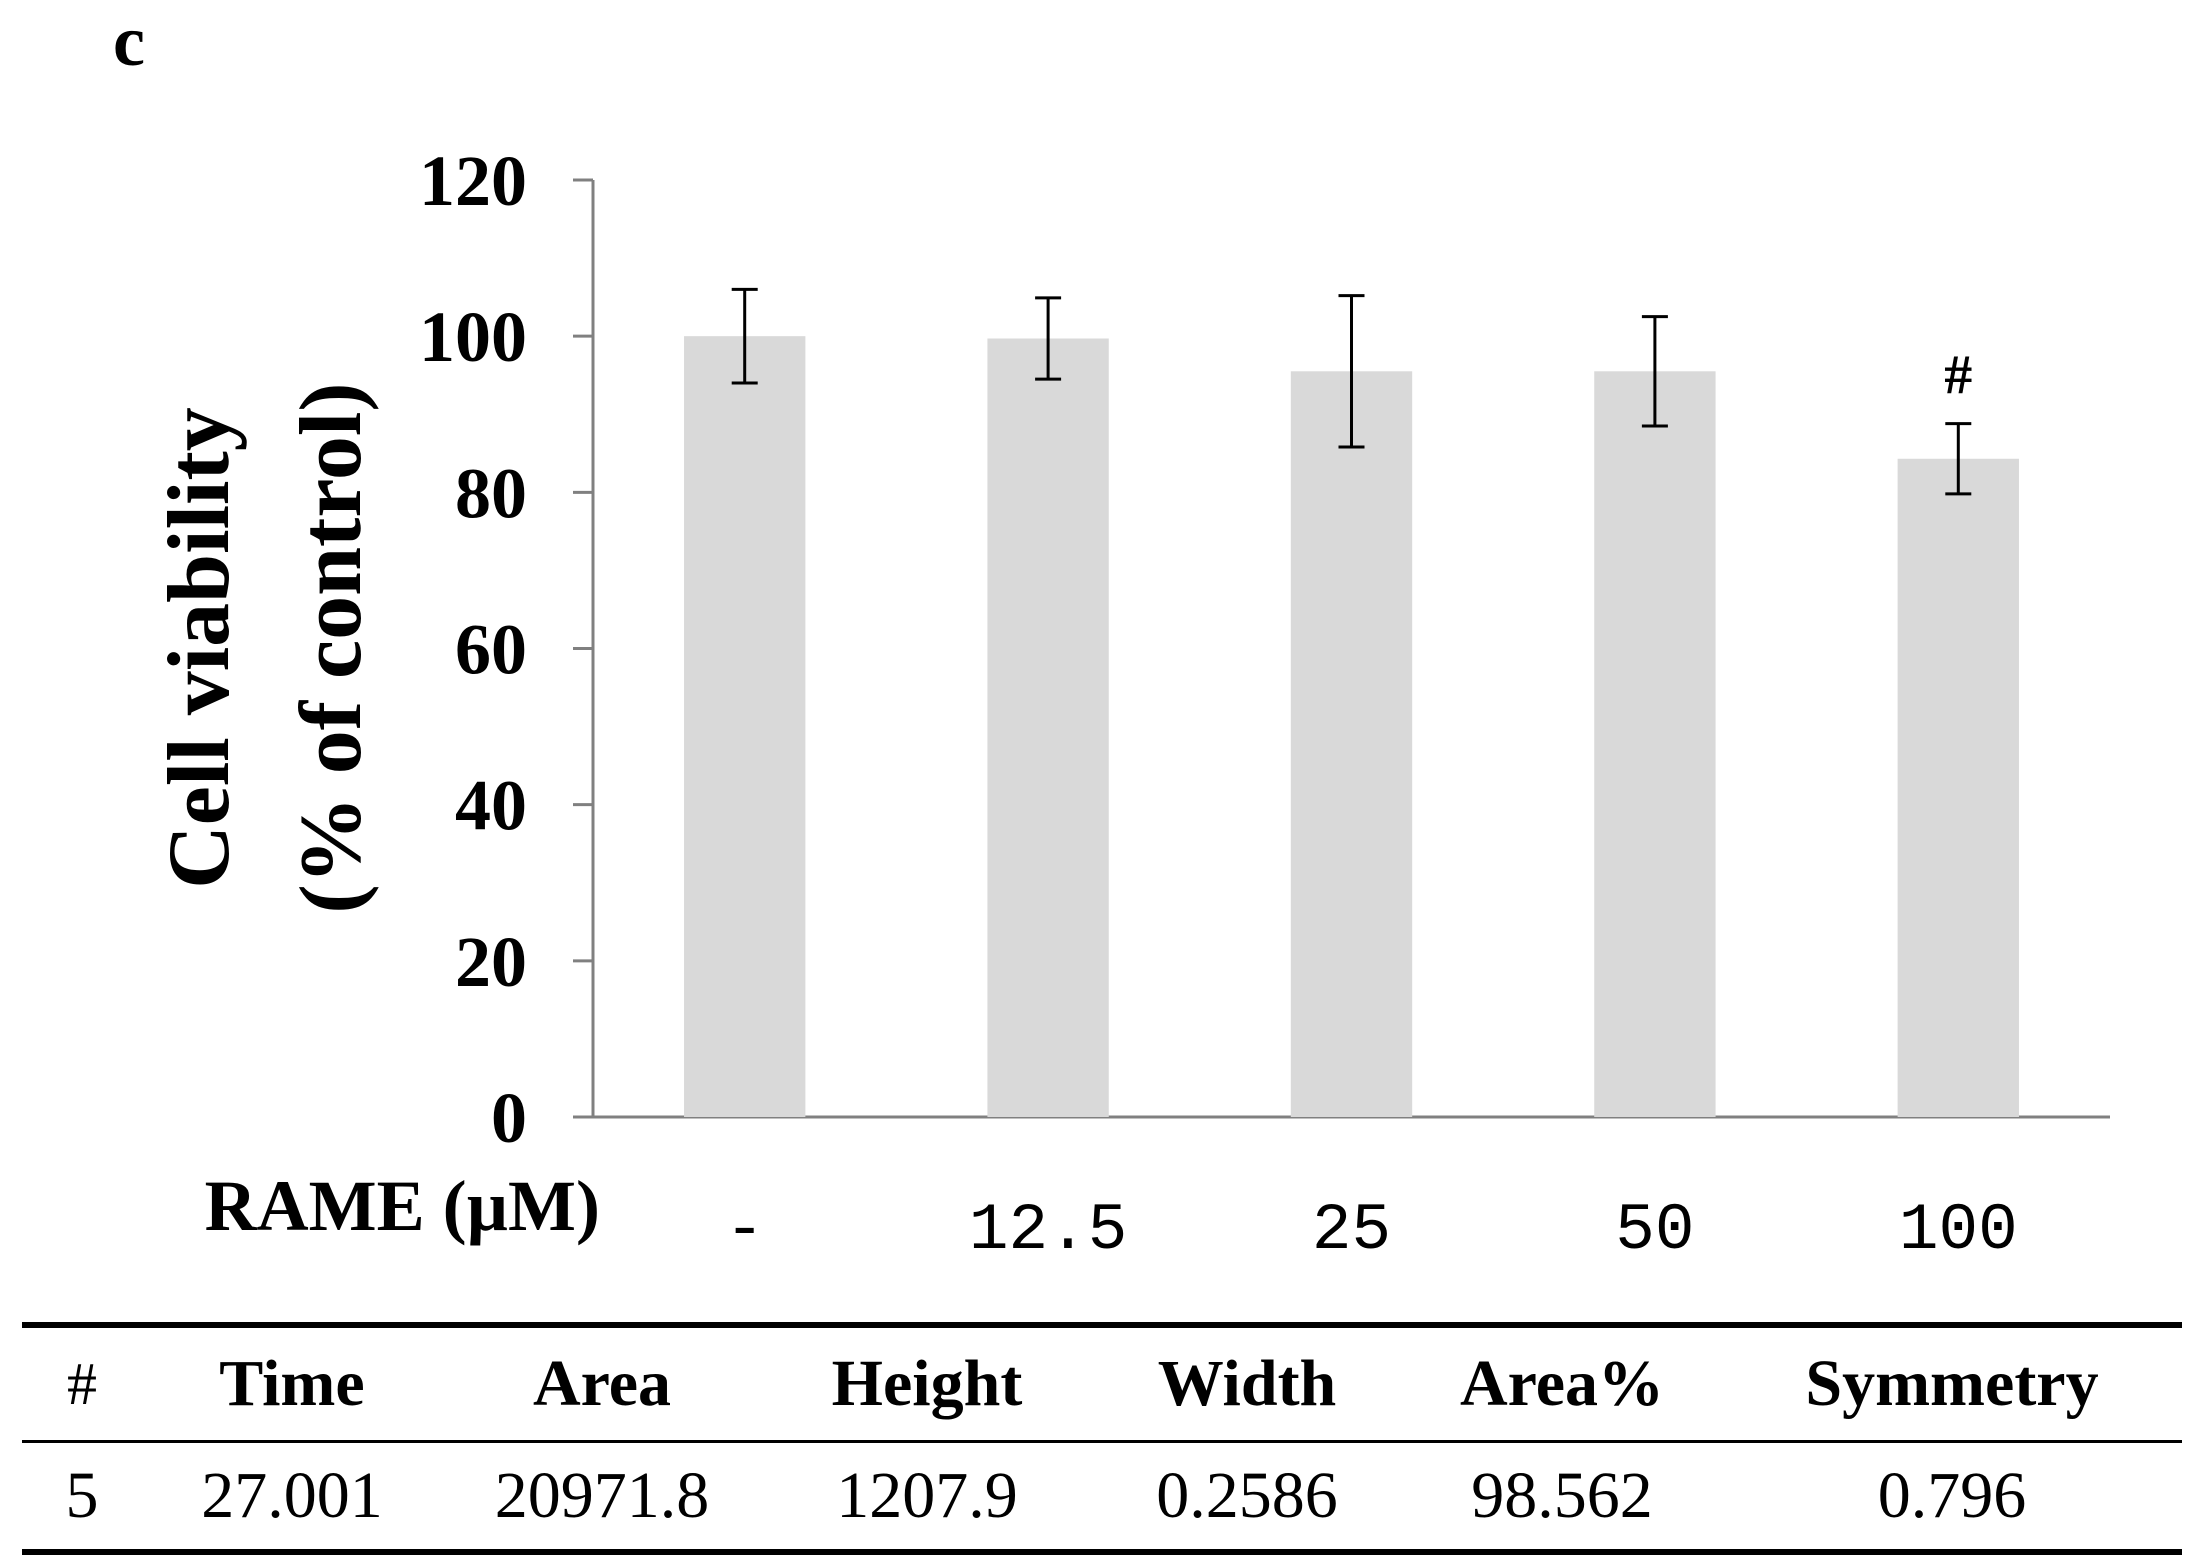 The height and width of the screenshot is (1555, 2195). Describe the element at coordinates (1048, 1230) in the screenshot. I see `x-tick-label: 12.5` at that location.